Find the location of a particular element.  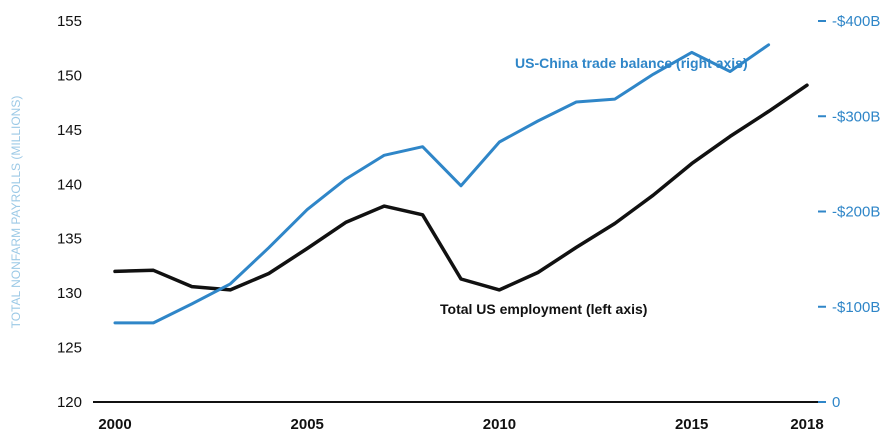

y-right-tick-label: -$400B is located at coordinates (856, 21).